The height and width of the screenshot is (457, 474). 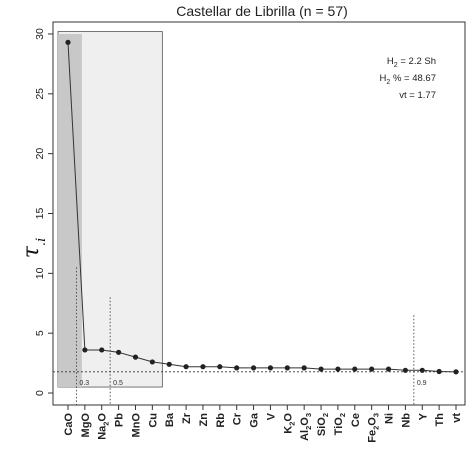 I want to click on x-tick-label: Ce, so click(x=356, y=420).